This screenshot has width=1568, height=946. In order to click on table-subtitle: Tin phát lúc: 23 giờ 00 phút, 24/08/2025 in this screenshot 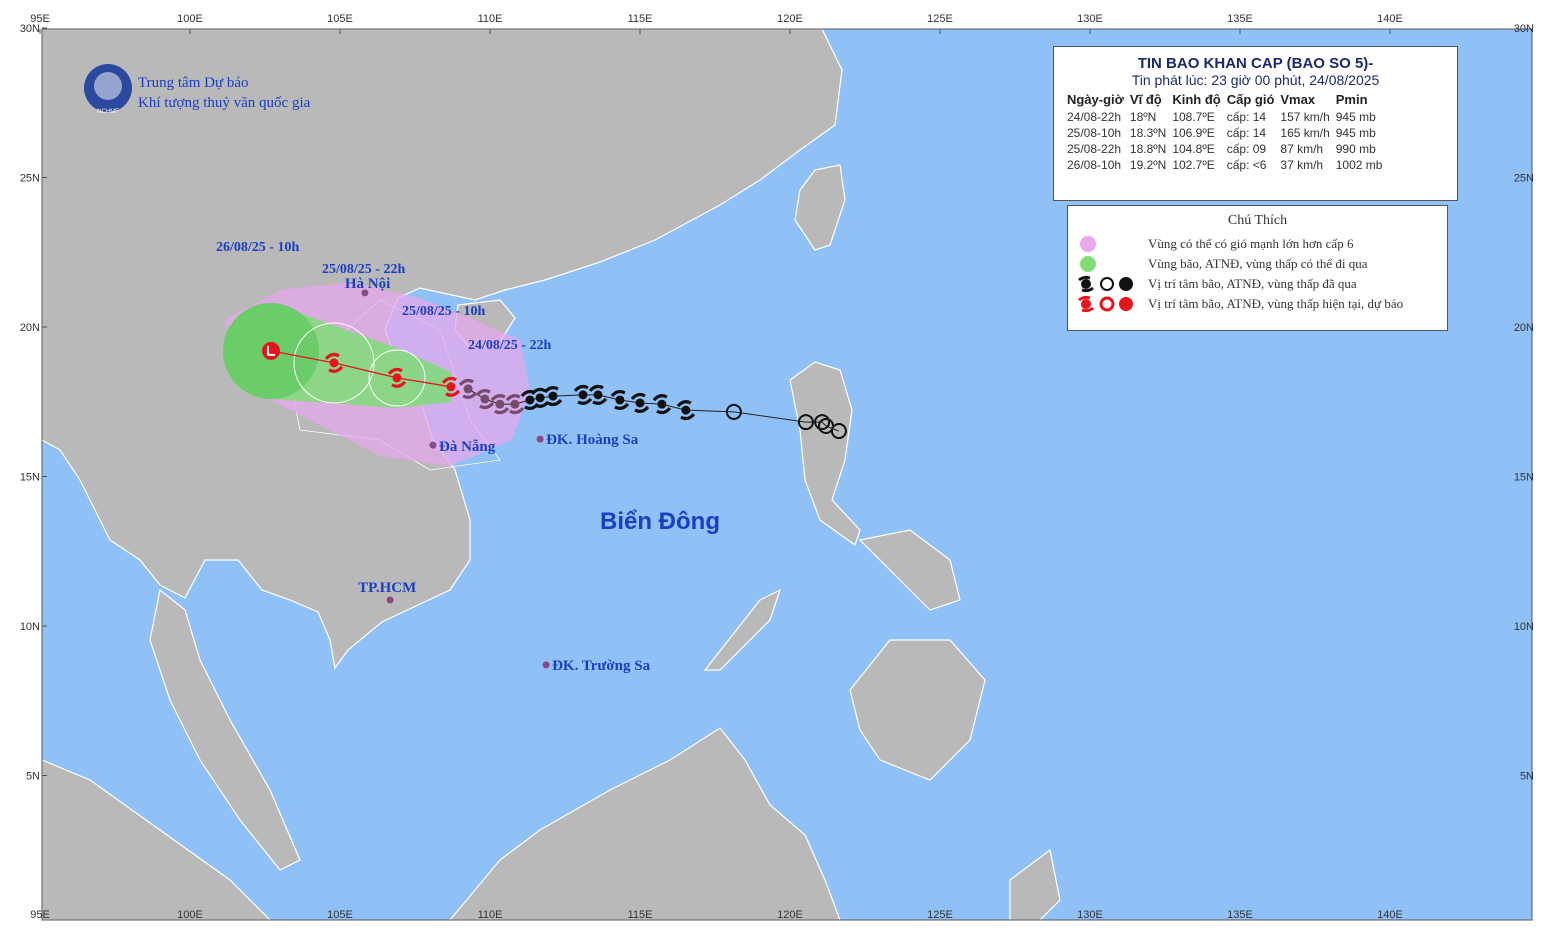, I will do `click(1255, 80)`.